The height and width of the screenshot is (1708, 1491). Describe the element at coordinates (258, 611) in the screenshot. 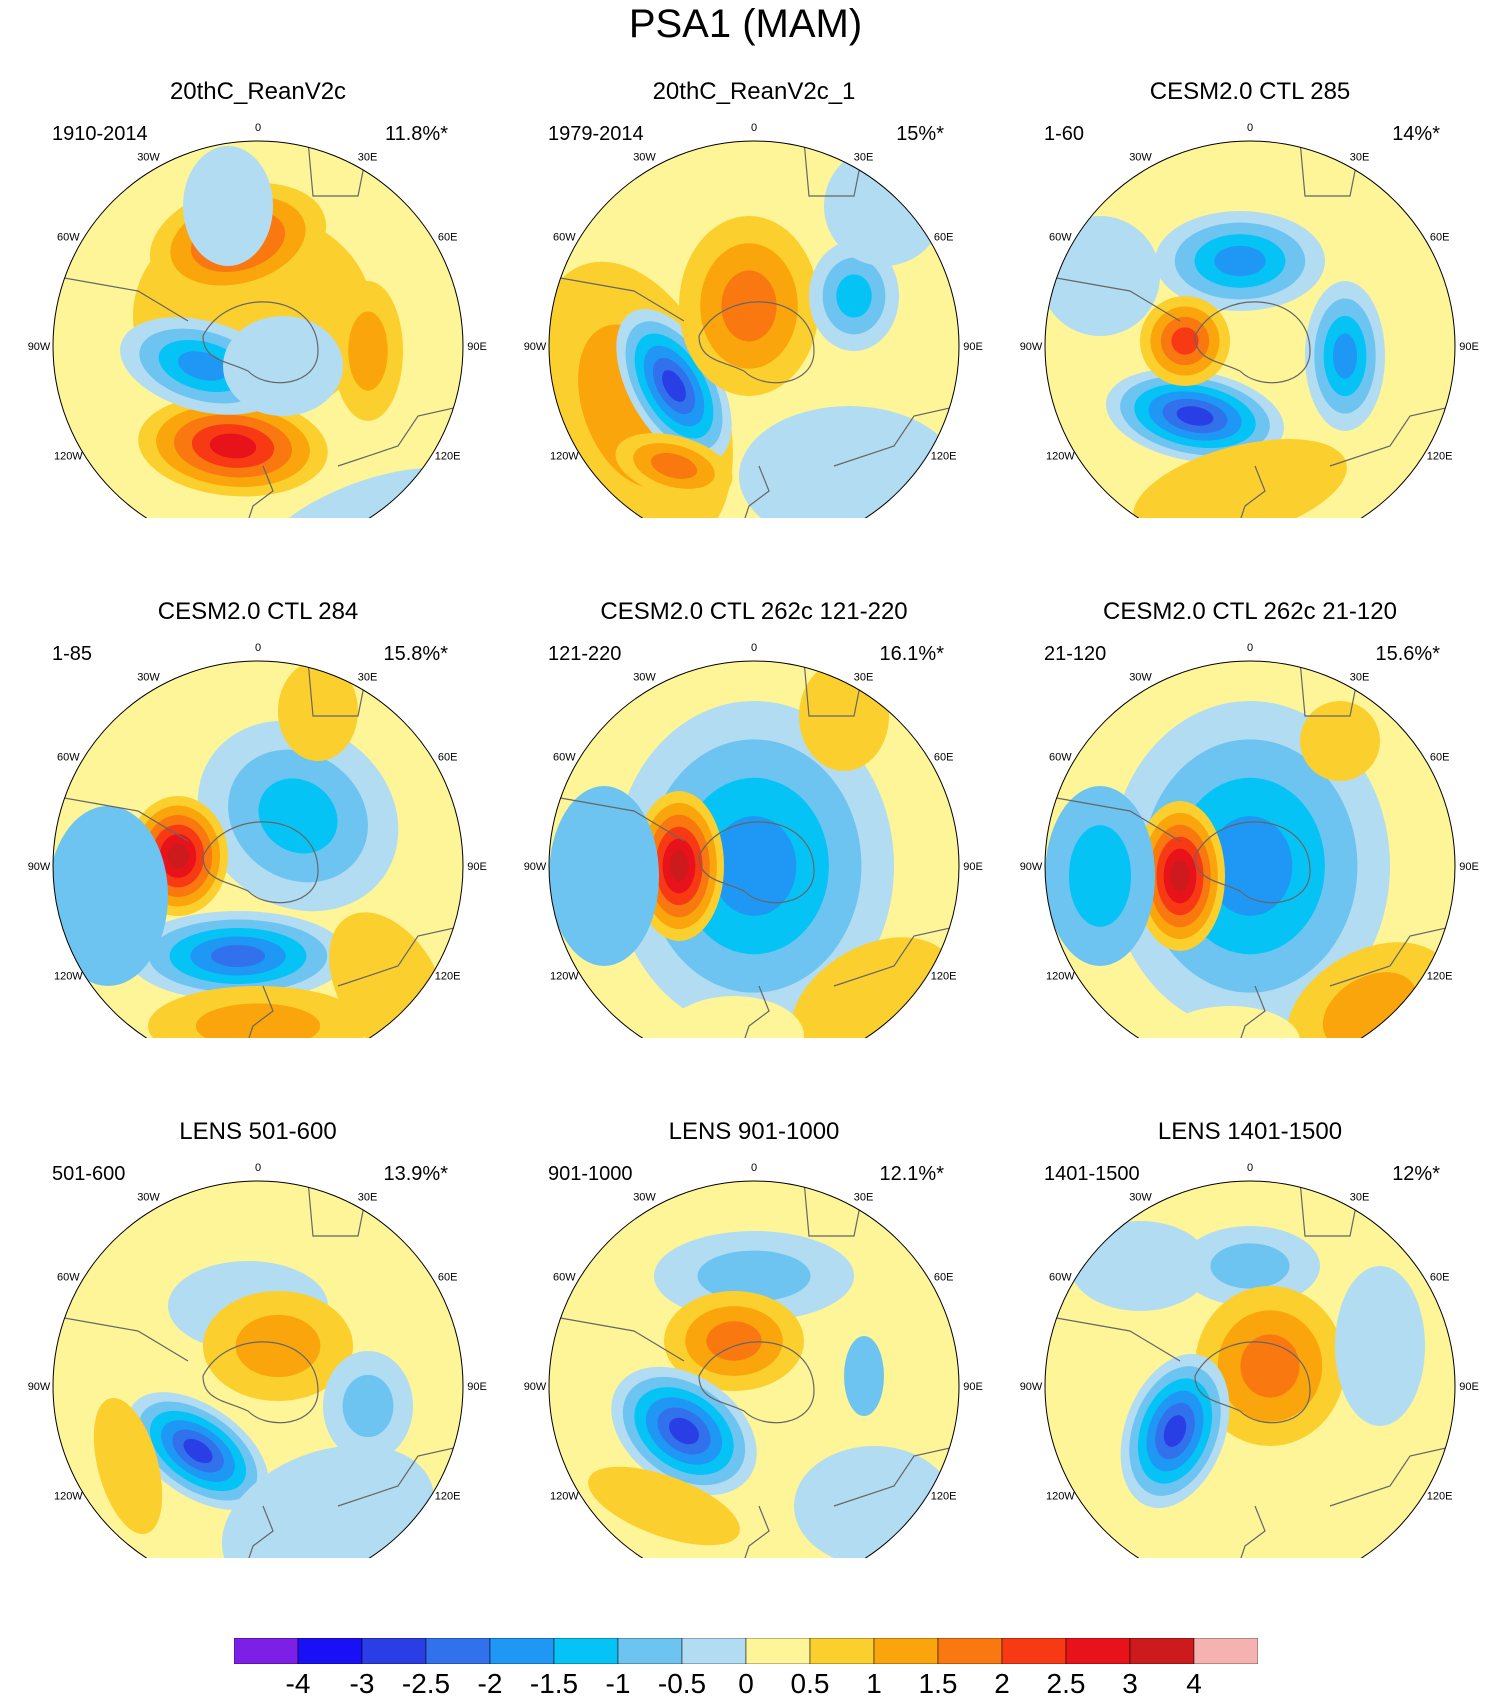

I see `panel-title: CESM2.0 CTL 284` at that location.